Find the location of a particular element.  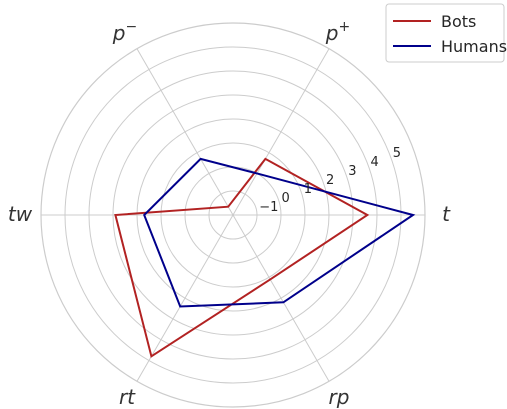

legend-label-bots: Bots is located at coordinates (458, 21).